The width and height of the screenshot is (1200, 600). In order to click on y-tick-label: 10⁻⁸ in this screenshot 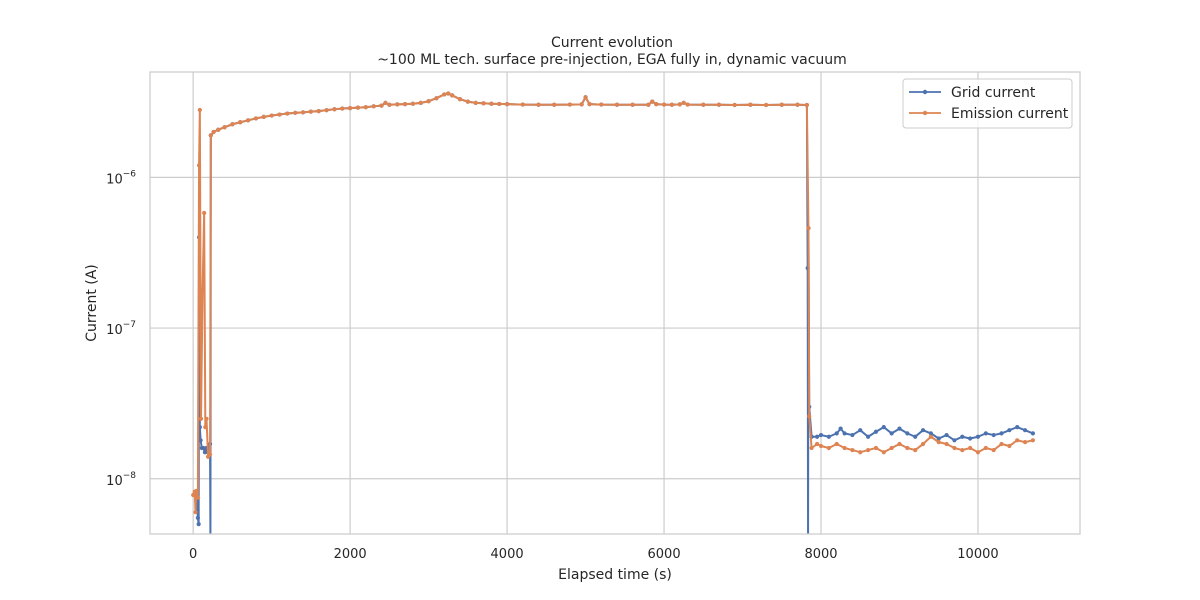, I will do `click(121, 480)`.